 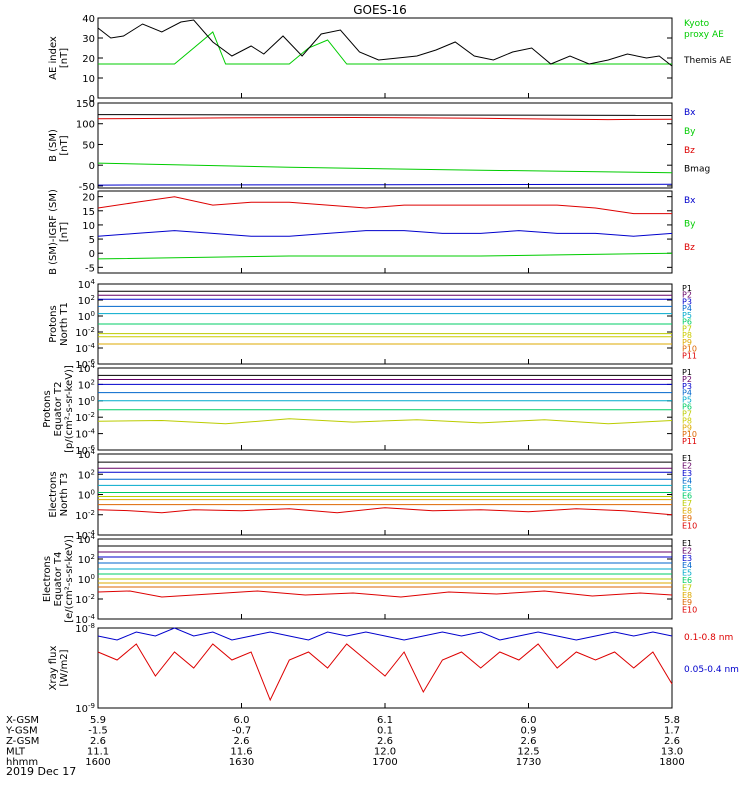 I want to click on y-axis-label: North T3, so click(x=64, y=495).